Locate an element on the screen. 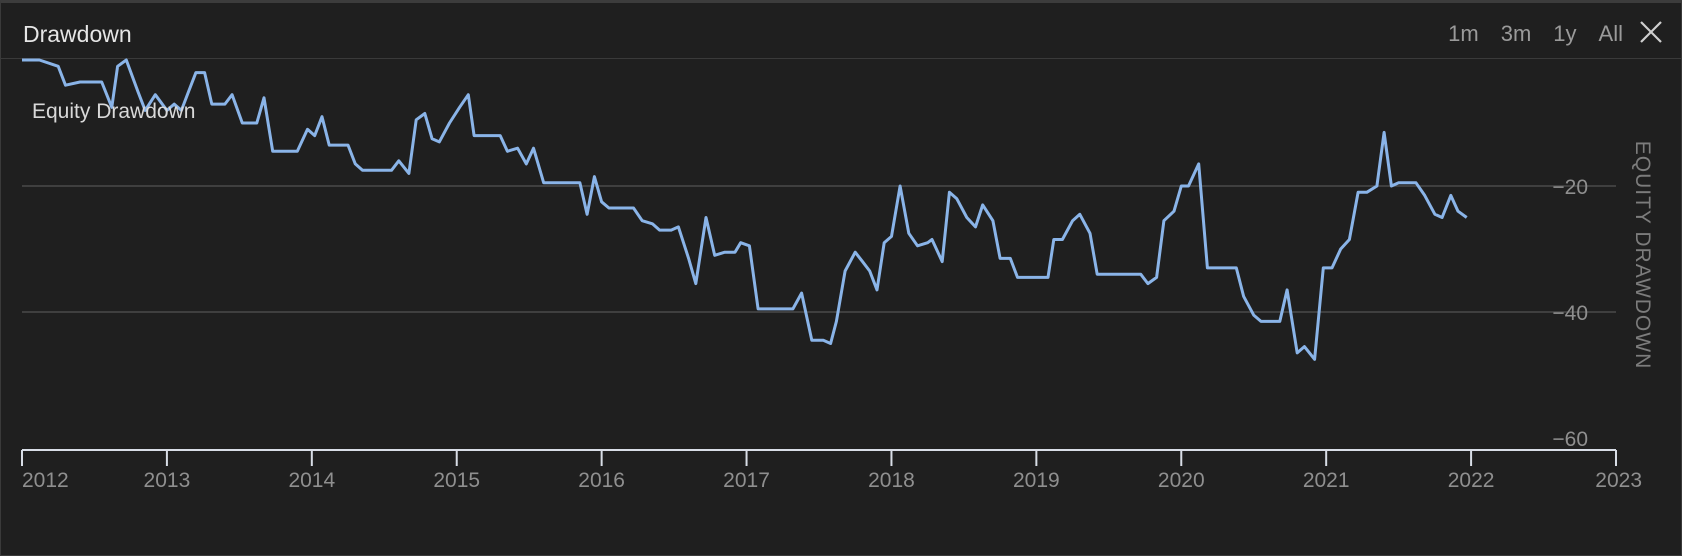 The image size is (1682, 556). y-axis-title: EQUITY DRAWDOWN is located at coordinates (1642, 255).